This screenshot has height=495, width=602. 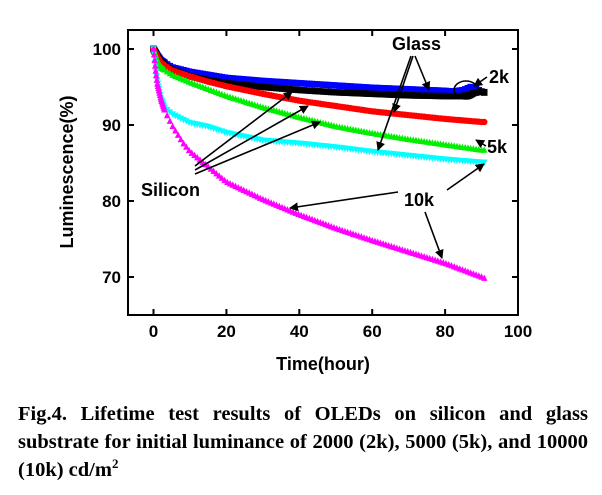 I want to click on x-tick-label: 40, so click(x=299, y=331).